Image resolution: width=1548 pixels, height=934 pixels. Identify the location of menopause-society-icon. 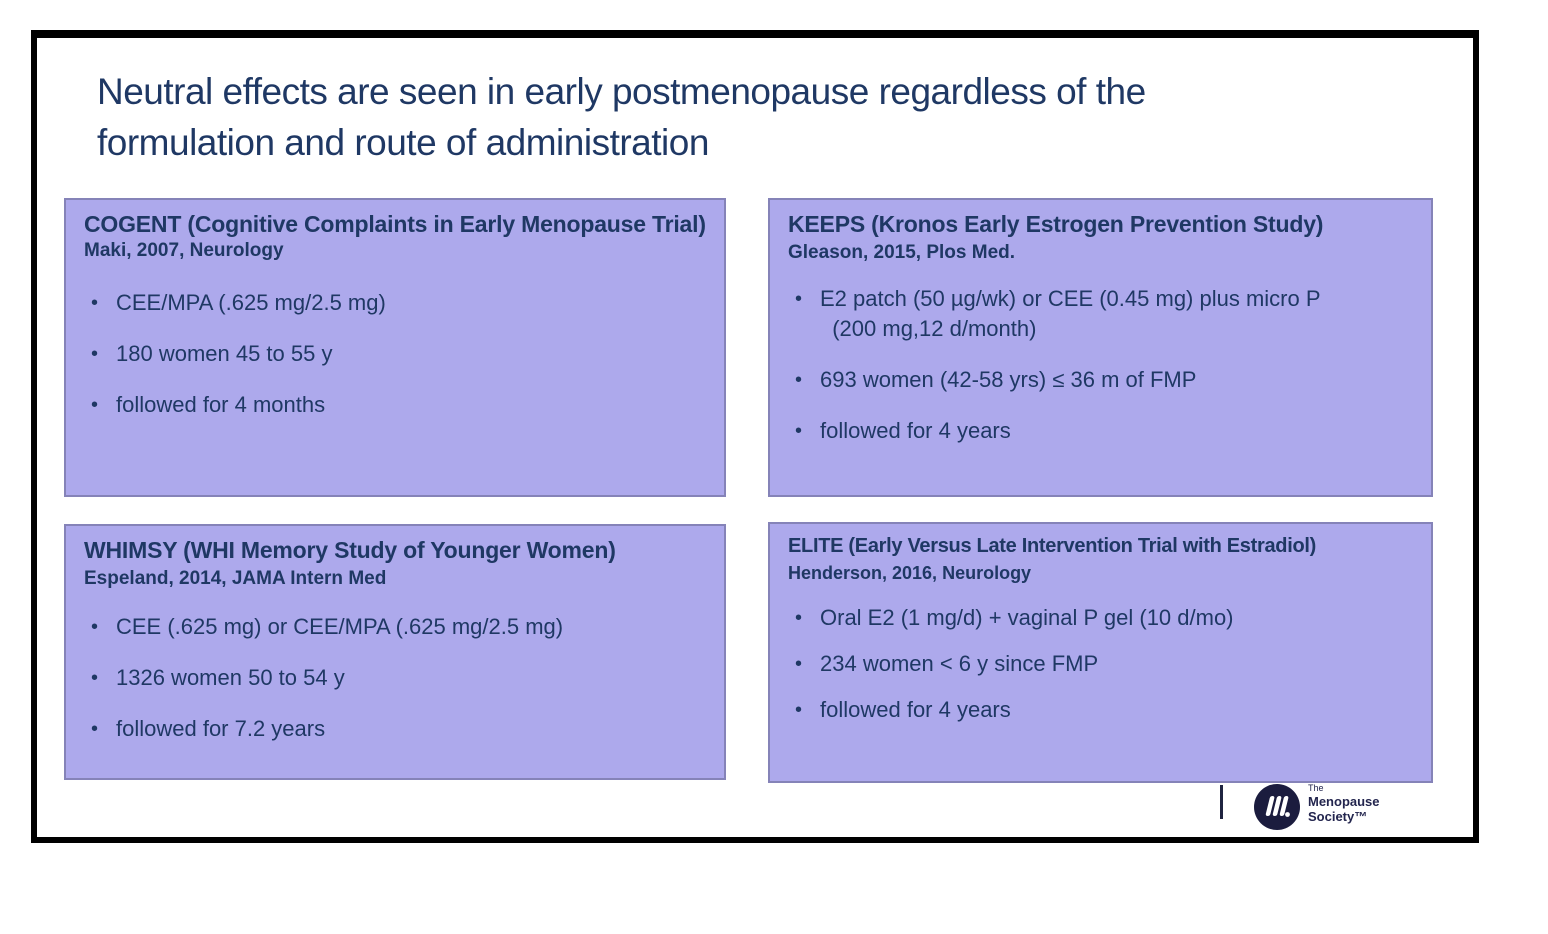
(1277, 807).